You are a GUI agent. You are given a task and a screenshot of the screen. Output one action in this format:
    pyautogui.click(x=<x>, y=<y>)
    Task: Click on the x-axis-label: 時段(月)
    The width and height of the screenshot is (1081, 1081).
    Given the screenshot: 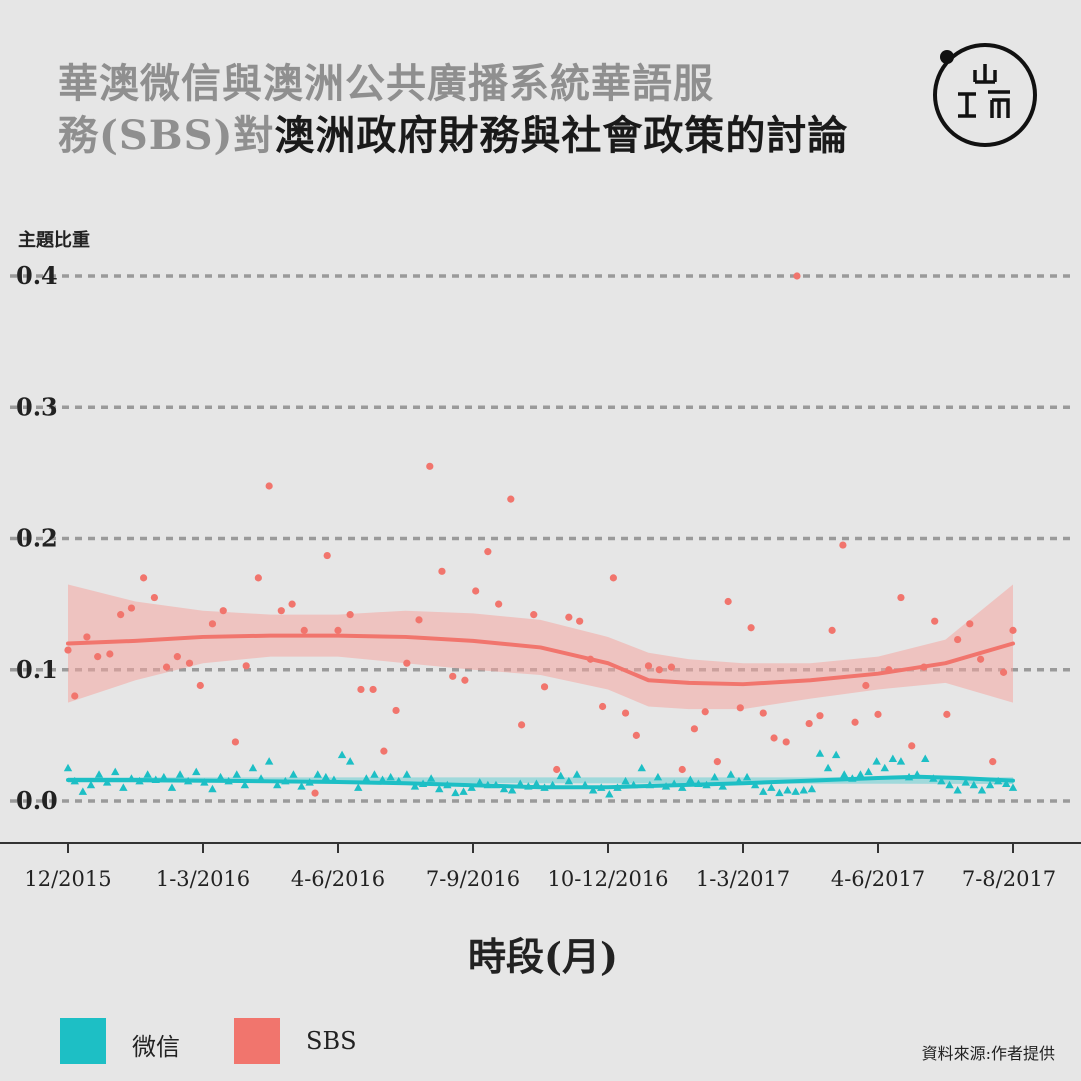 What is the action you would take?
    pyautogui.click(x=543, y=956)
    